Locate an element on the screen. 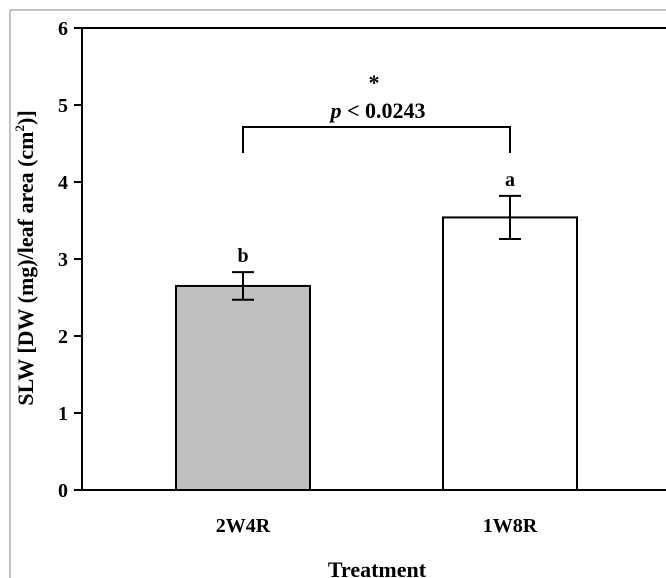  y-axis-title-exponent: 2 is located at coordinates (19, 128).